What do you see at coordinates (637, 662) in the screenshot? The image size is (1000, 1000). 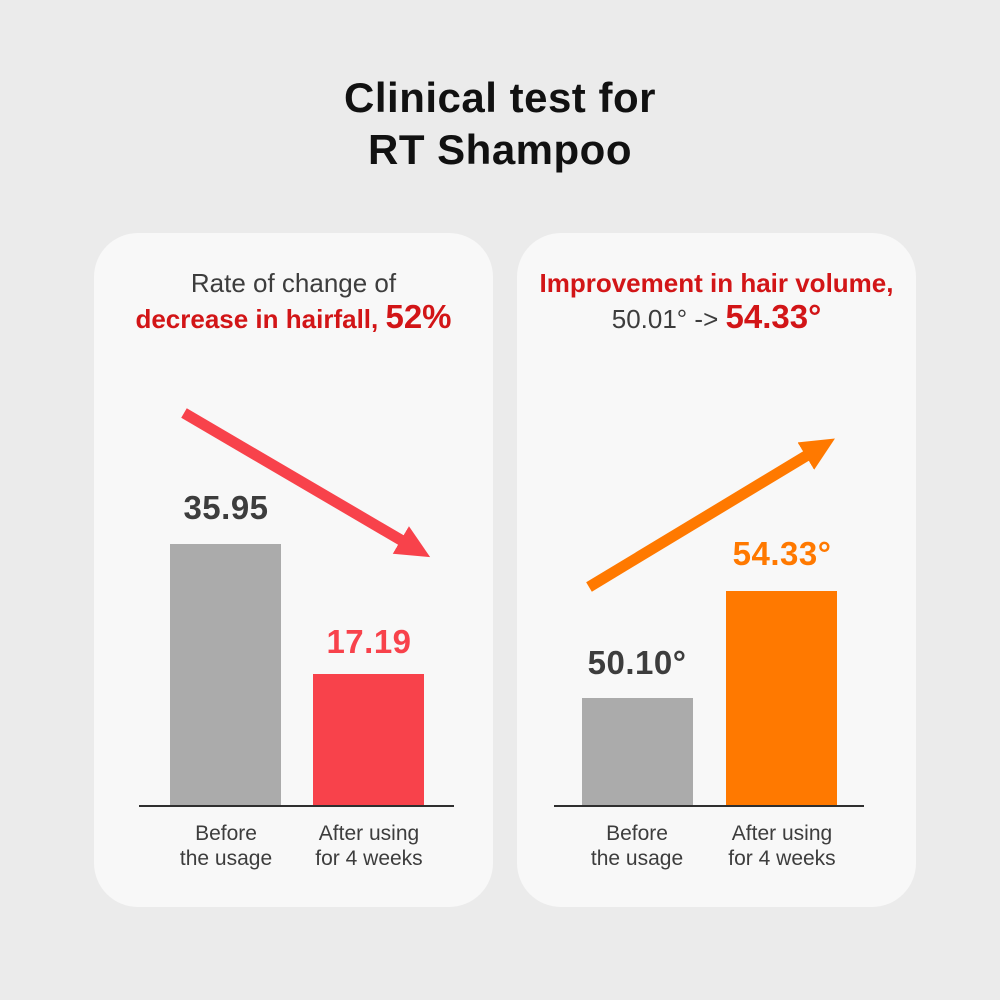 I see `hair-volume-before-value: 50.10°` at bounding box center [637, 662].